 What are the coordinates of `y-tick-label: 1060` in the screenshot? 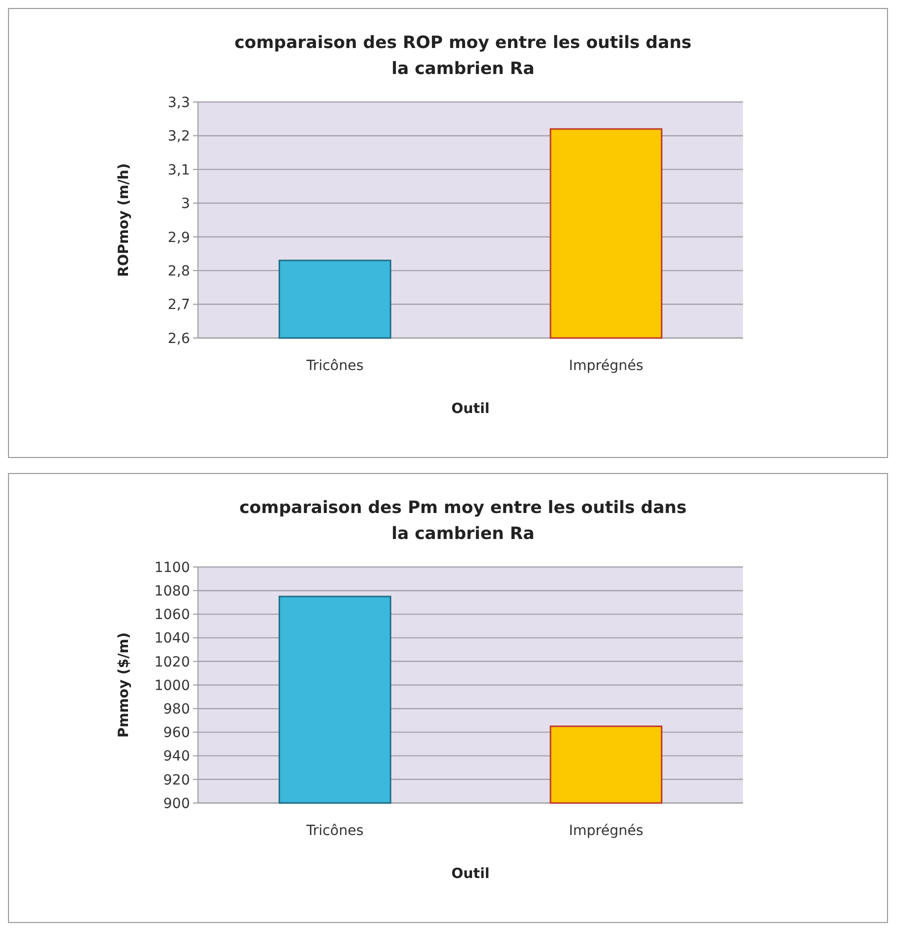 It's located at (172, 615).